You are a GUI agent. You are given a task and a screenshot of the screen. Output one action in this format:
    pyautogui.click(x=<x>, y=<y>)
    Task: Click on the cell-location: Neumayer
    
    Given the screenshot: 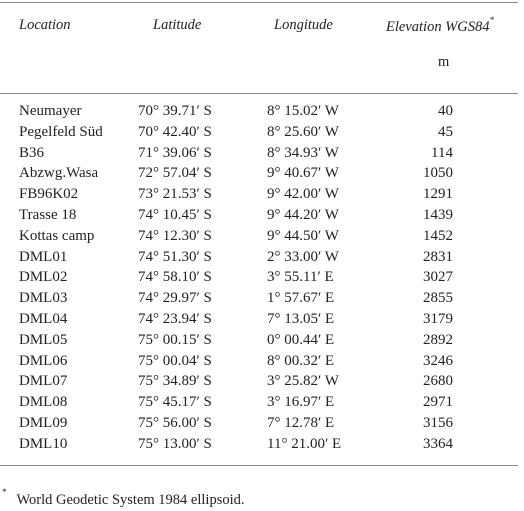 What is the action you would take?
    pyautogui.click(x=50, y=111)
    